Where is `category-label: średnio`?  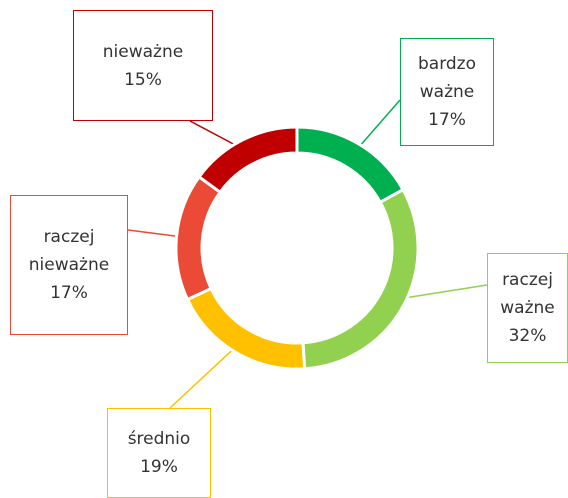
category-label: średnio is located at coordinates (159, 439).